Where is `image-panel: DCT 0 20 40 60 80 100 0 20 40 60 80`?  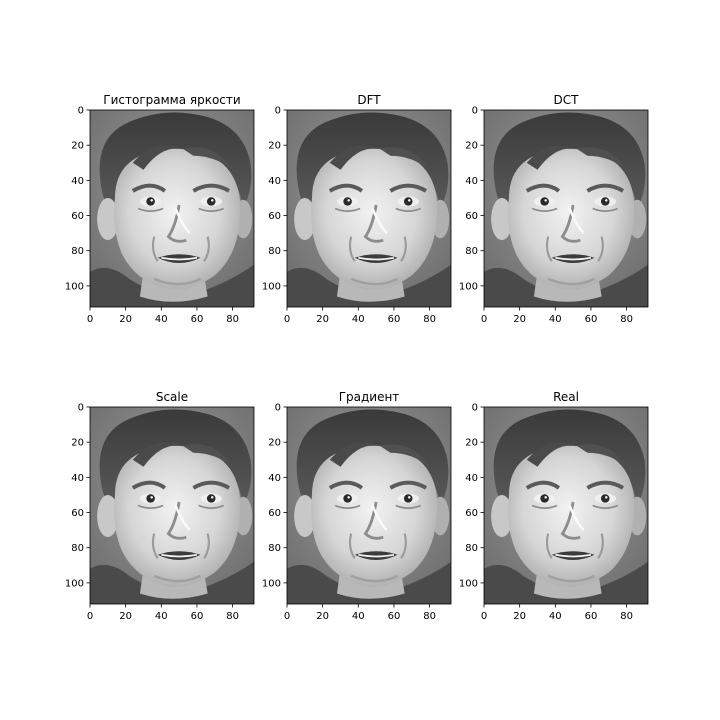 image-panel: DCT 0 20 40 60 80 100 0 20 40 60 80 is located at coordinates (553, 209).